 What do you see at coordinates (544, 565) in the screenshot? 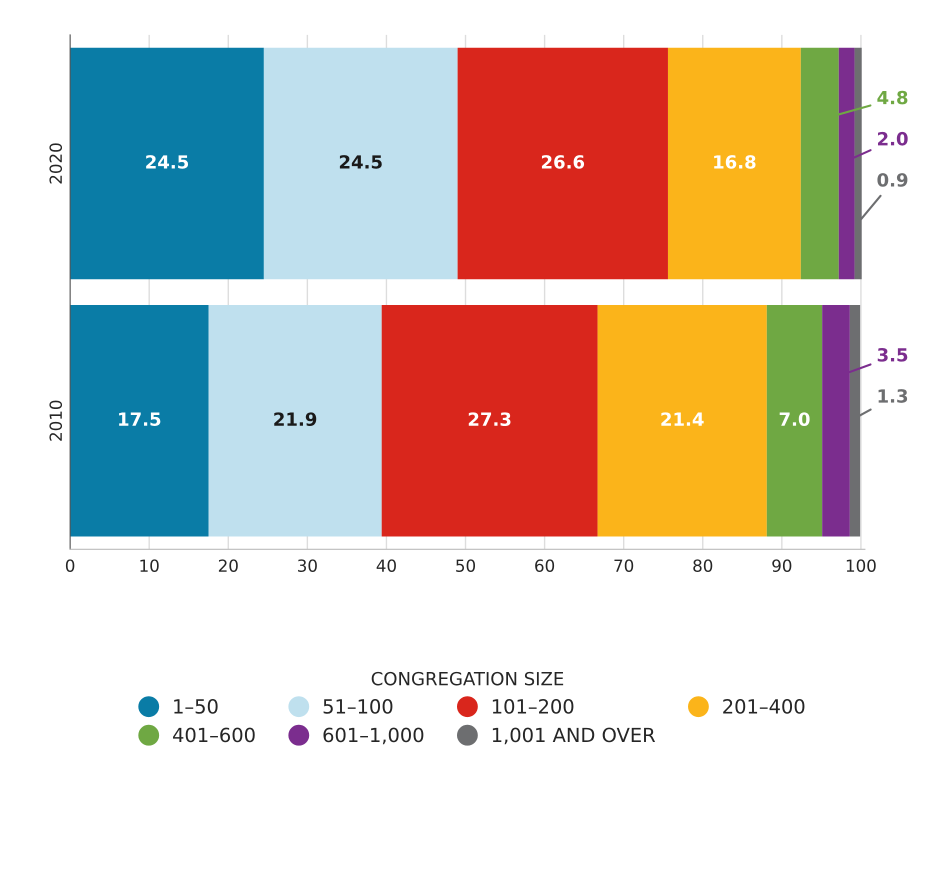
I see `x-tick-label: 60` at bounding box center [544, 565].